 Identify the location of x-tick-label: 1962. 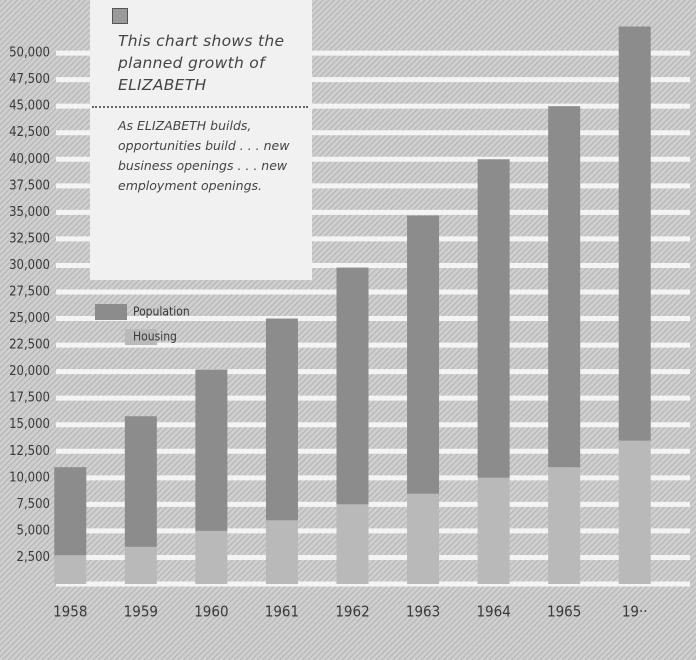
(352, 612).